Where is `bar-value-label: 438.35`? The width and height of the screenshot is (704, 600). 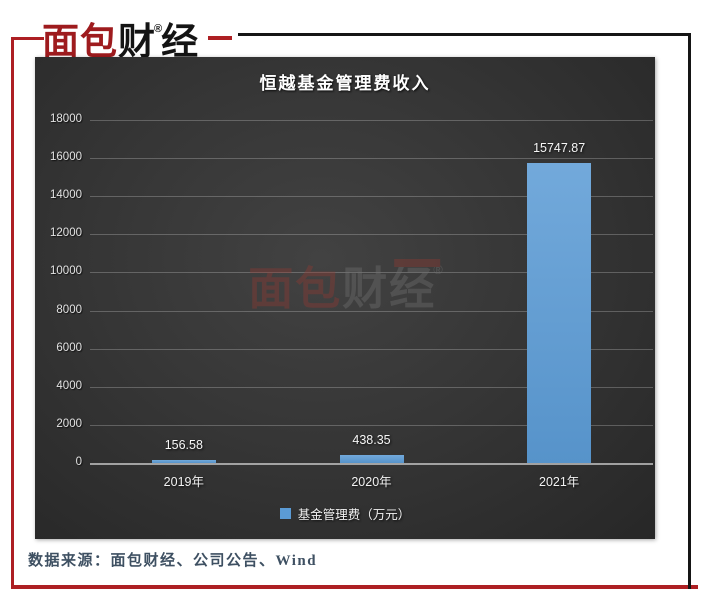 bar-value-label: 438.35 is located at coordinates (371, 439).